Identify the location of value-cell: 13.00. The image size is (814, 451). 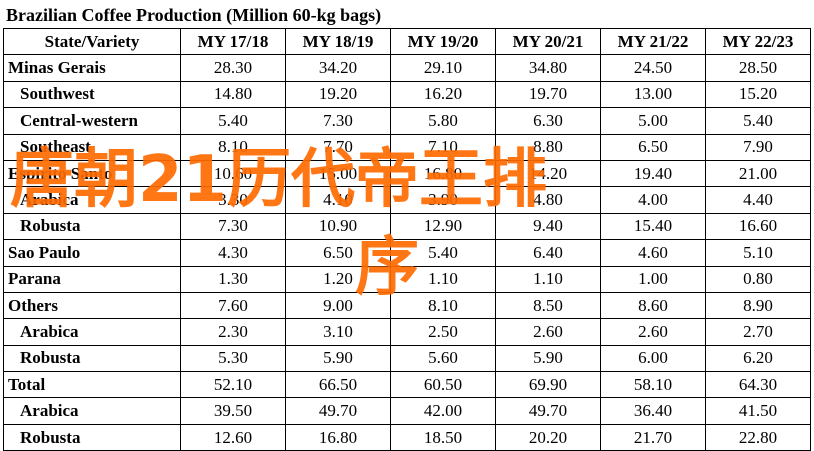
(653, 94).